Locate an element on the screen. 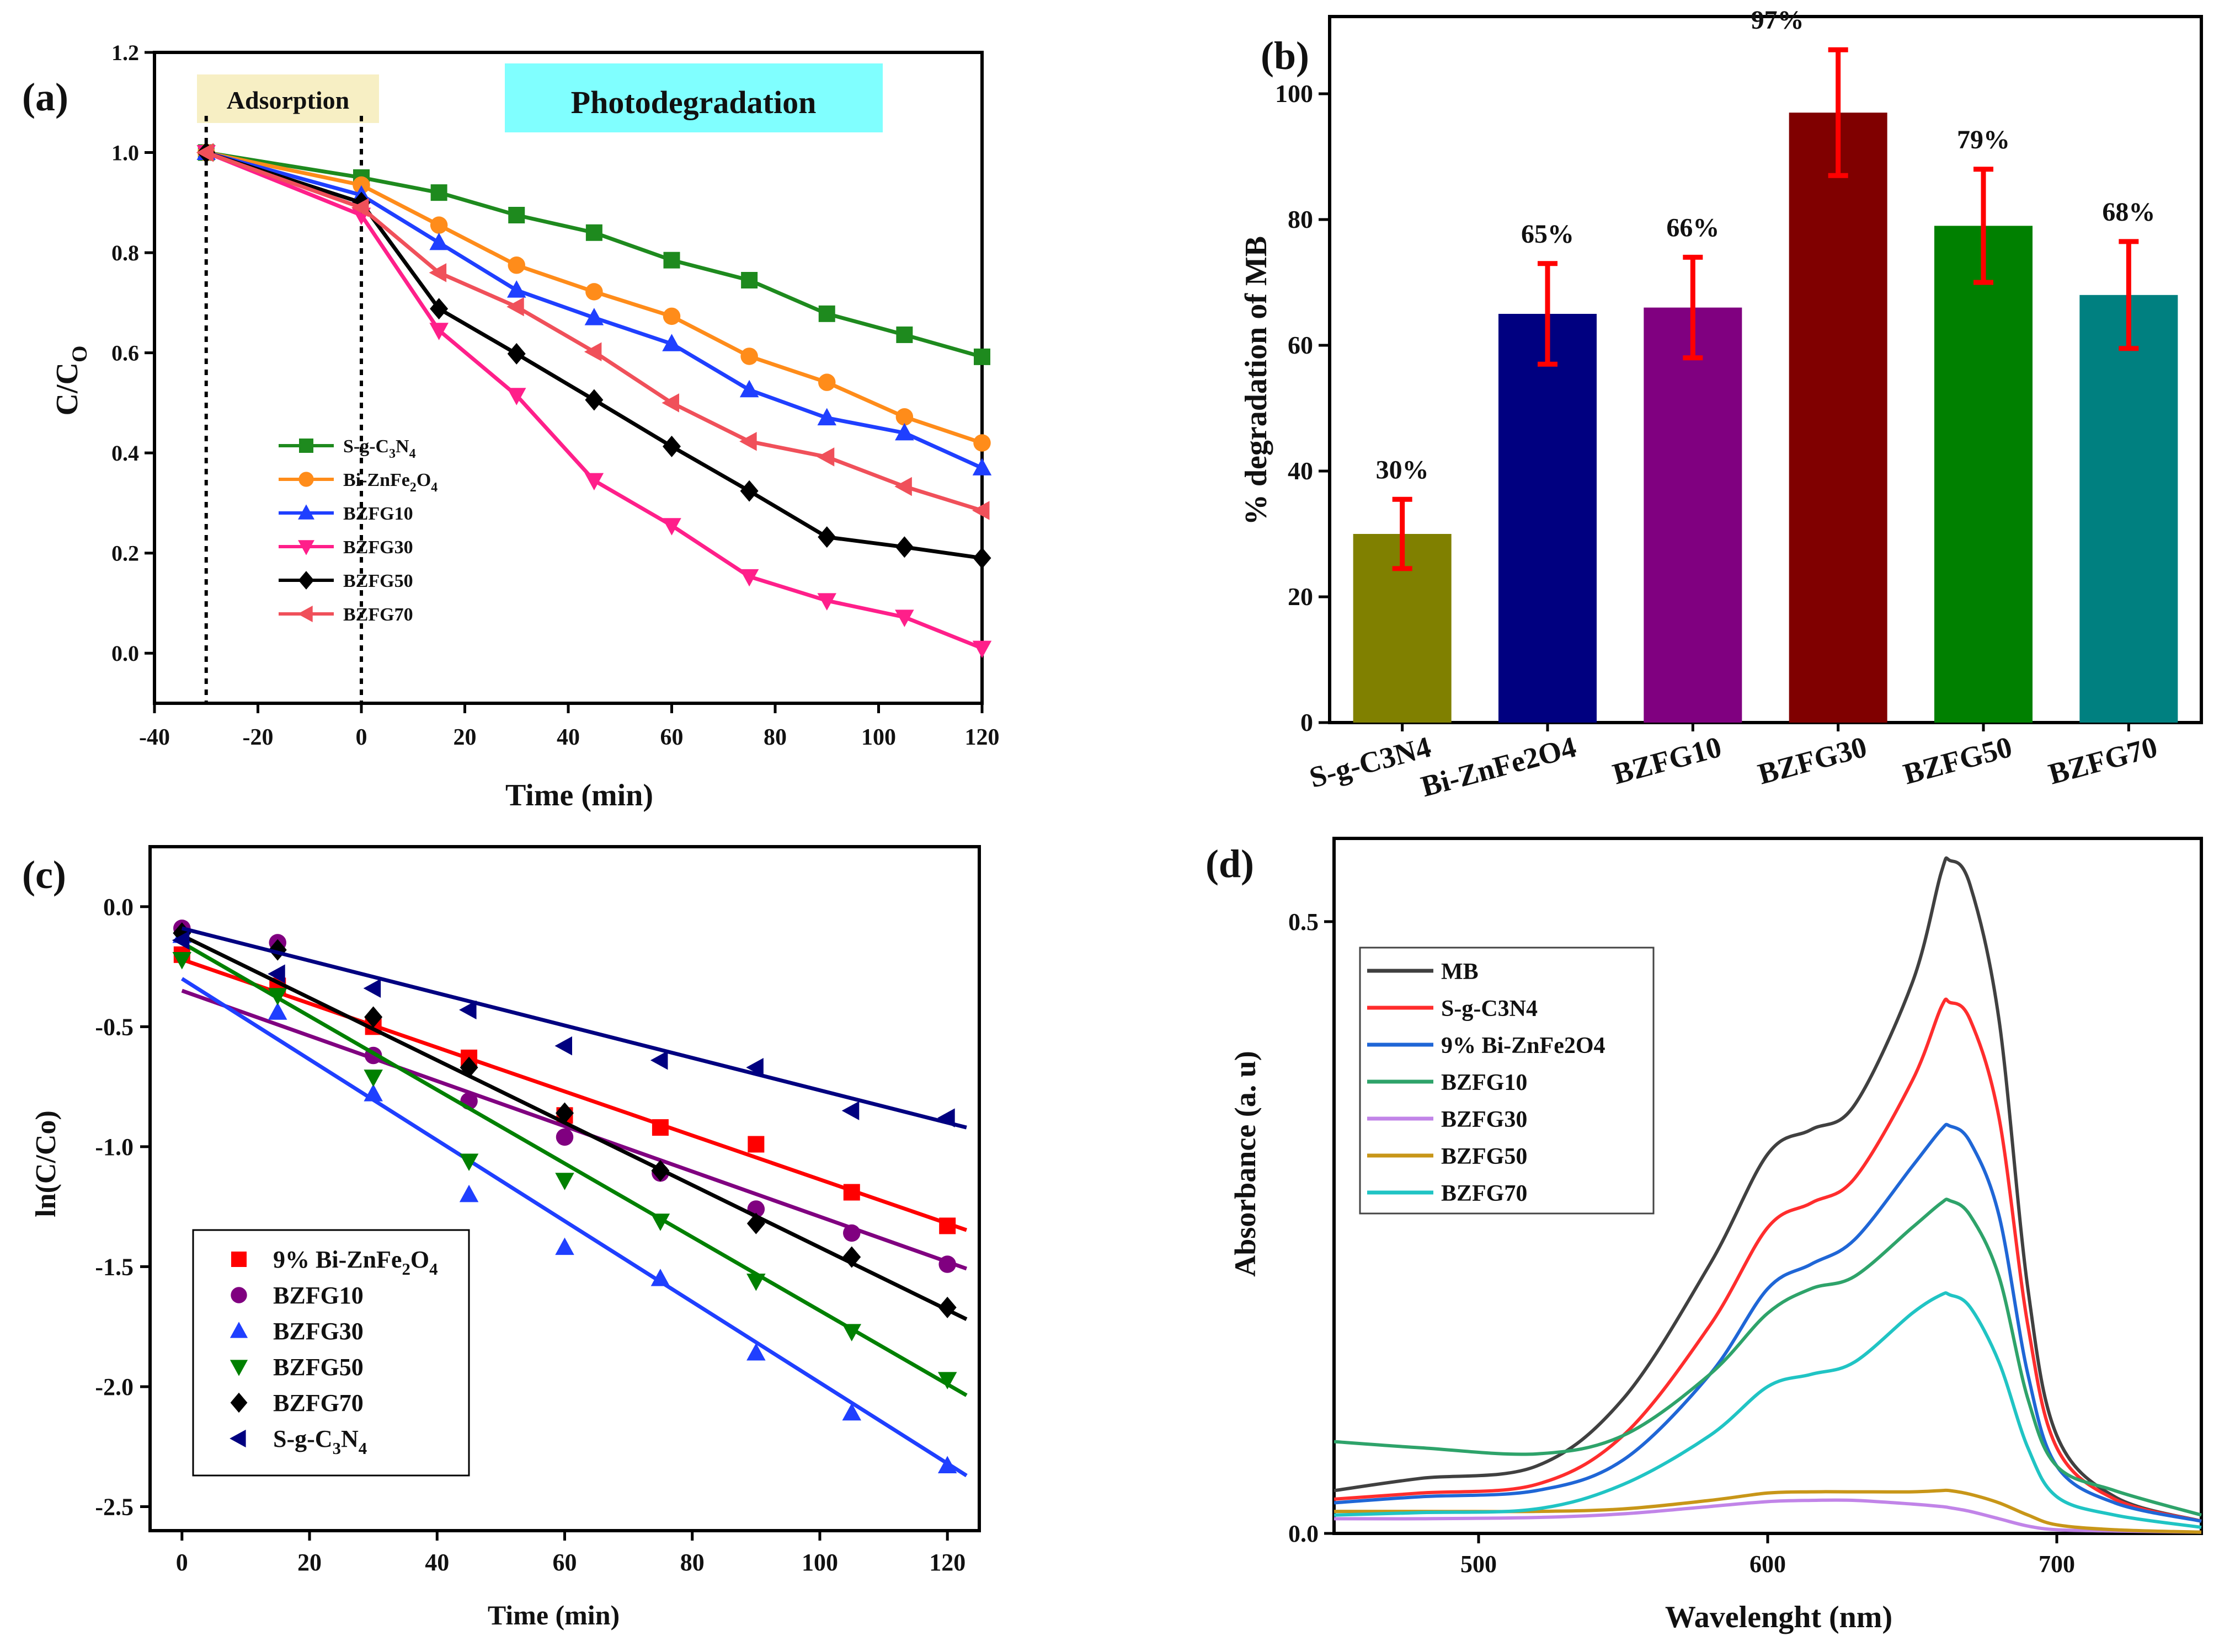  y-tick-label: 0.2 is located at coordinates (125, 553).